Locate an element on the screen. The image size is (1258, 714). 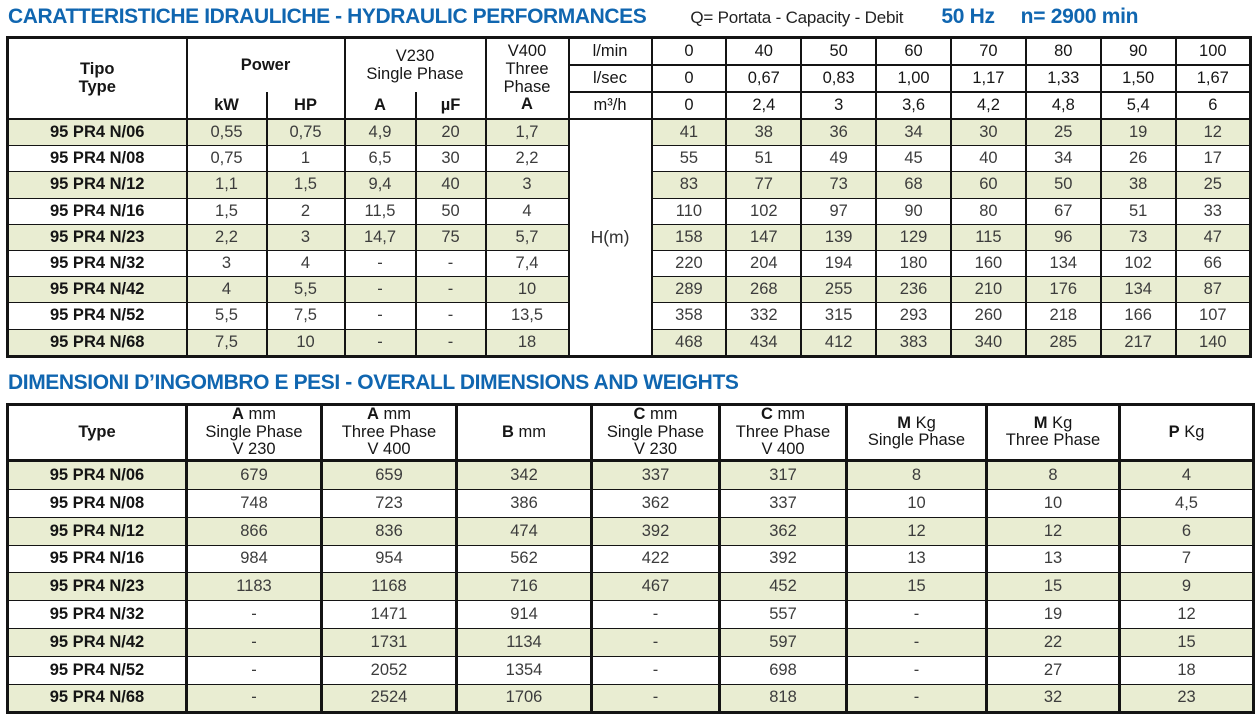
pump-type-cell: 95 PR4 N/12 is located at coordinates (97, 531).